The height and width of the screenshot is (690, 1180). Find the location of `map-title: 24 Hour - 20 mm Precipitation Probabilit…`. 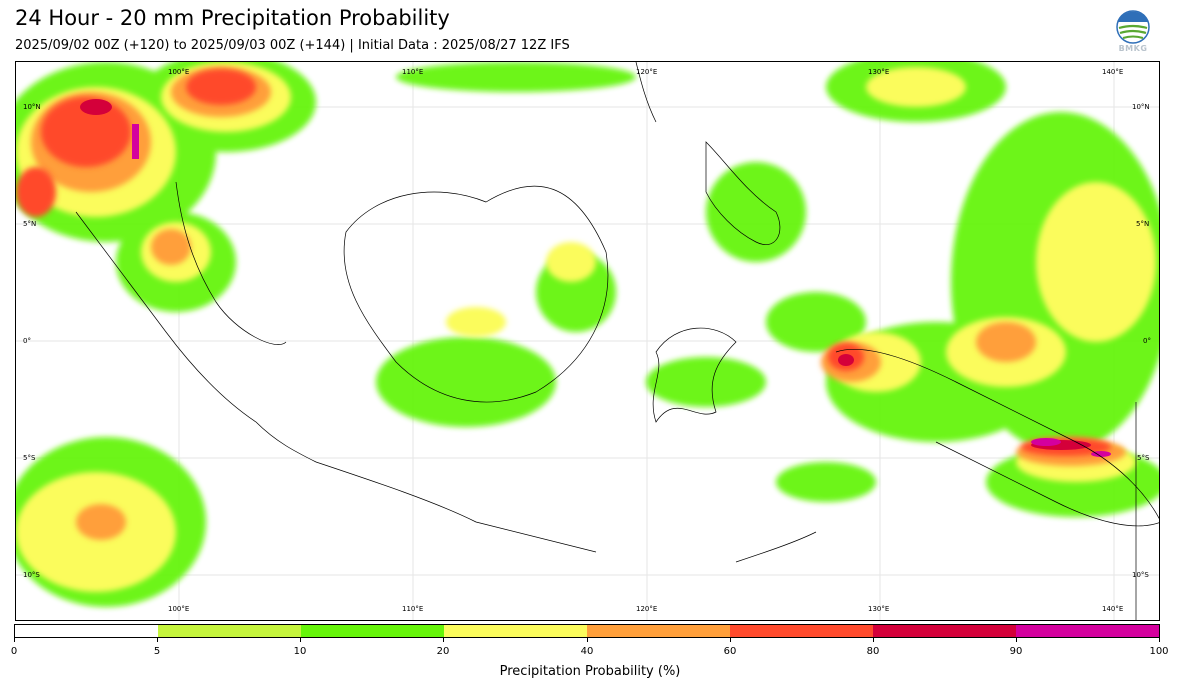

map-title: 24 Hour - 20 mm Precipitation Probabilit… is located at coordinates (232, 18).